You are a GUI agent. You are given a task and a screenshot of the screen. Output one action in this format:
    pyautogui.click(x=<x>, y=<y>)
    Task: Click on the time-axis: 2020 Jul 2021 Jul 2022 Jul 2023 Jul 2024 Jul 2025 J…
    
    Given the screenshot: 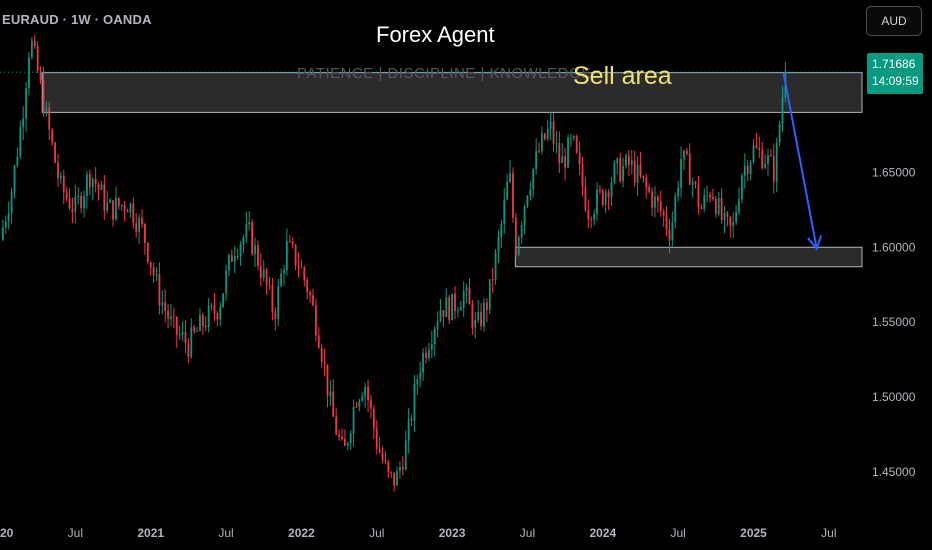 What is the action you would take?
    pyautogui.click(x=418, y=533)
    